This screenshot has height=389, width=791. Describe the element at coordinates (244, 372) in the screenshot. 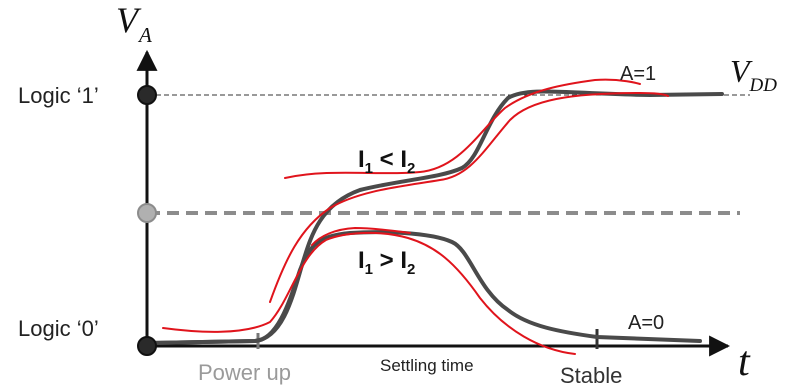

I see `power-up-label: Power up` at that location.